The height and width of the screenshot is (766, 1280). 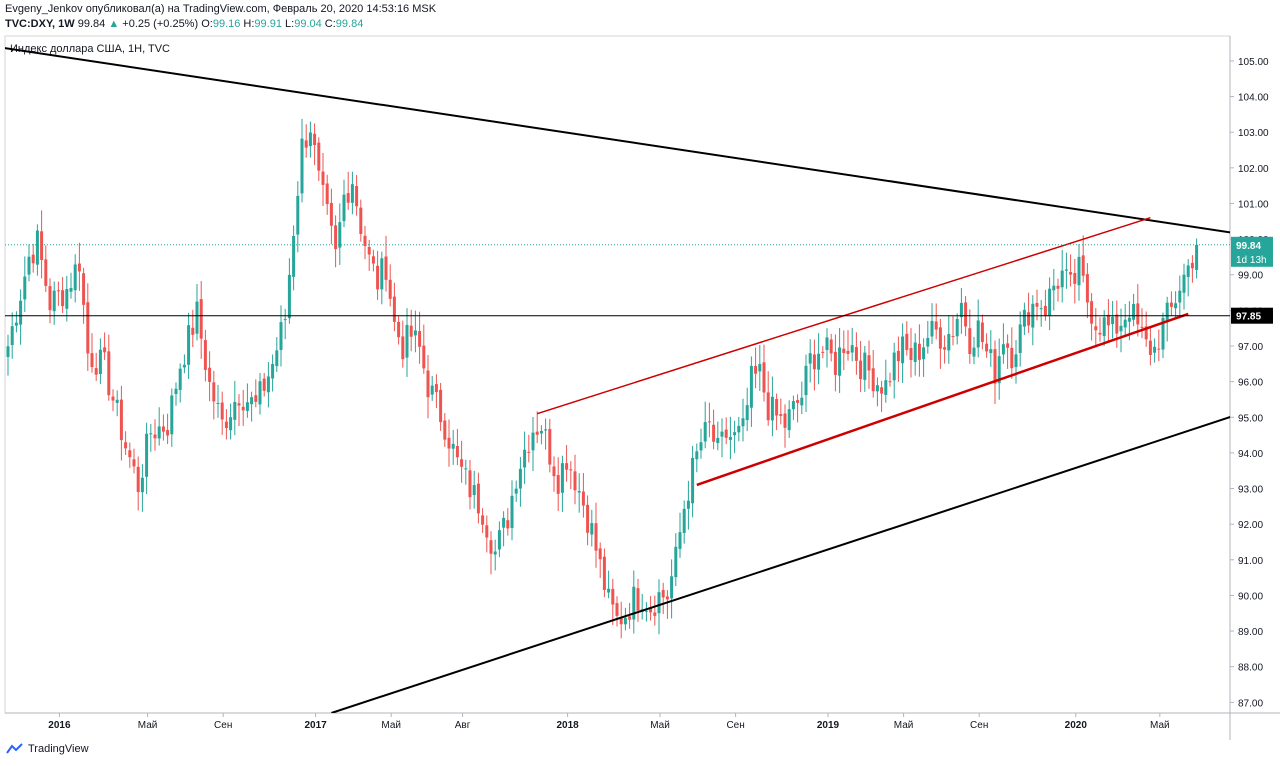 I want to click on x-tick-label: 2018, so click(x=567, y=725).